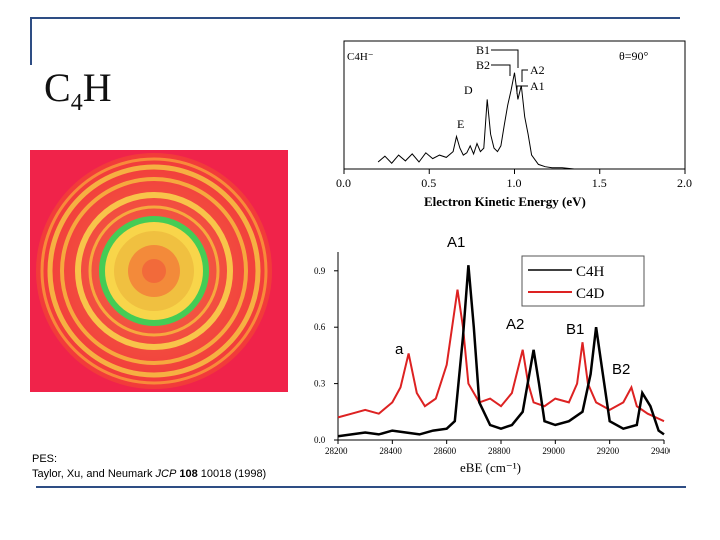 This screenshot has width=720, height=540. What do you see at coordinates (399, 349) in the screenshot?
I see `annotation-a: a` at bounding box center [399, 349].